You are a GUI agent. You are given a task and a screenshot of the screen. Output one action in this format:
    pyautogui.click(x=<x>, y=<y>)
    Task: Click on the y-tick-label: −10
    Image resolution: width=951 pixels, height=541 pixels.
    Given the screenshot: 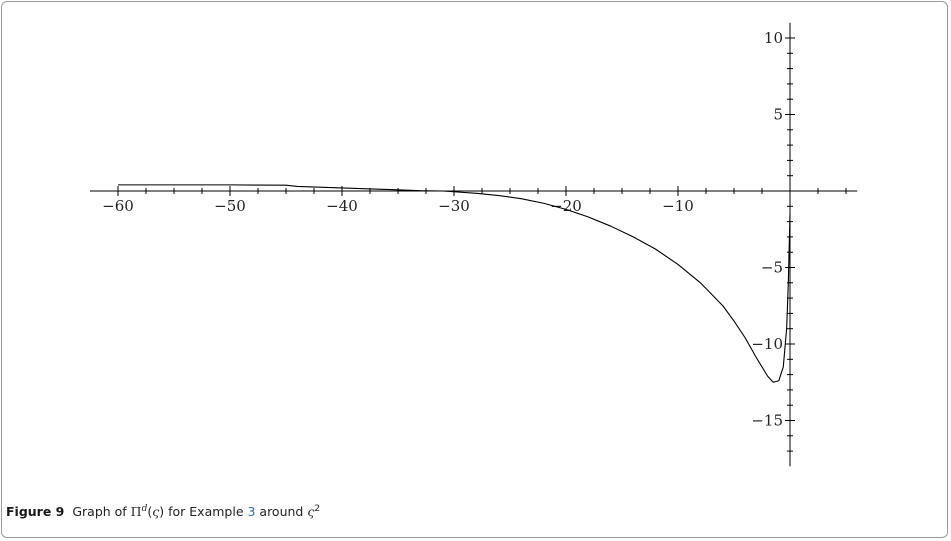 What is the action you would take?
    pyautogui.click(x=767, y=344)
    